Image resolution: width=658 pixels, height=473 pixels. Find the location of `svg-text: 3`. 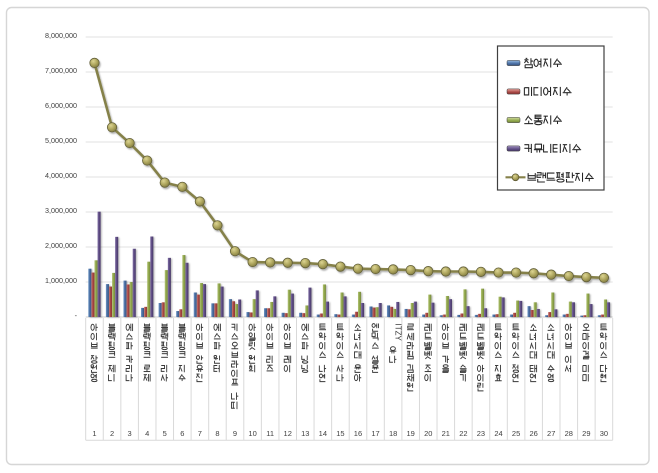

svg-text: 3 is located at coordinates (130, 433).